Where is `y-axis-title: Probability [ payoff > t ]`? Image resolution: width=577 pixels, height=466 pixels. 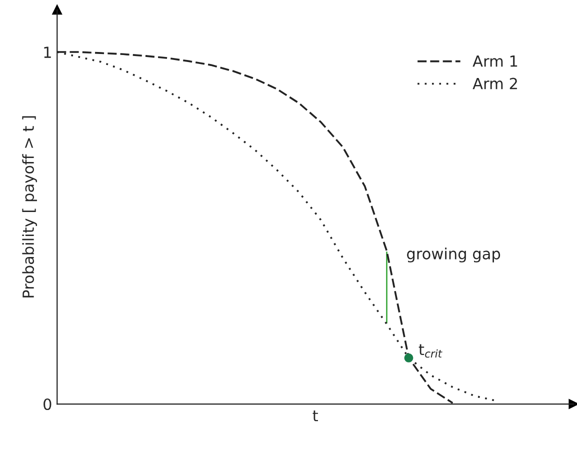 y-axis-title: Probability [ payoff > t ] is located at coordinates (29, 207).